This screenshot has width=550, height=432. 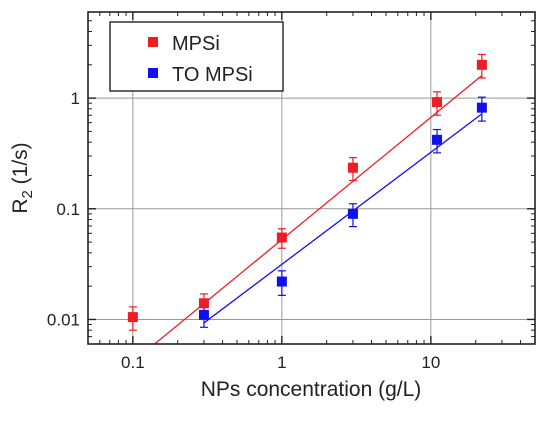 What do you see at coordinates (75, 98) in the screenshot?
I see `y-tick-label: 1` at bounding box center [75, 98].